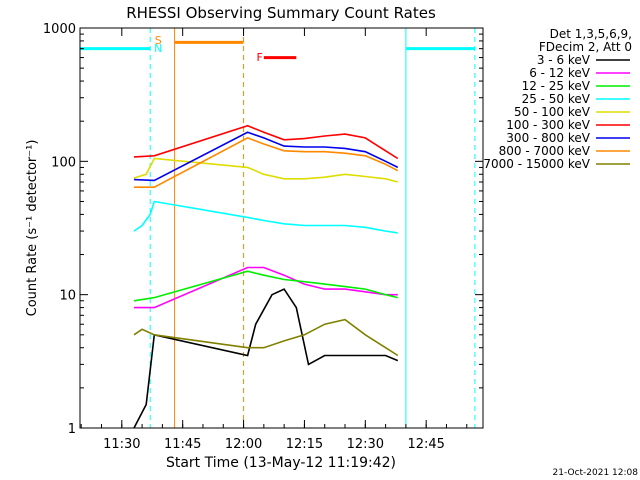  Describe the element at coordinates (243, 444) in the screenshot. I see `x-tick-label: 12:00` at that location.